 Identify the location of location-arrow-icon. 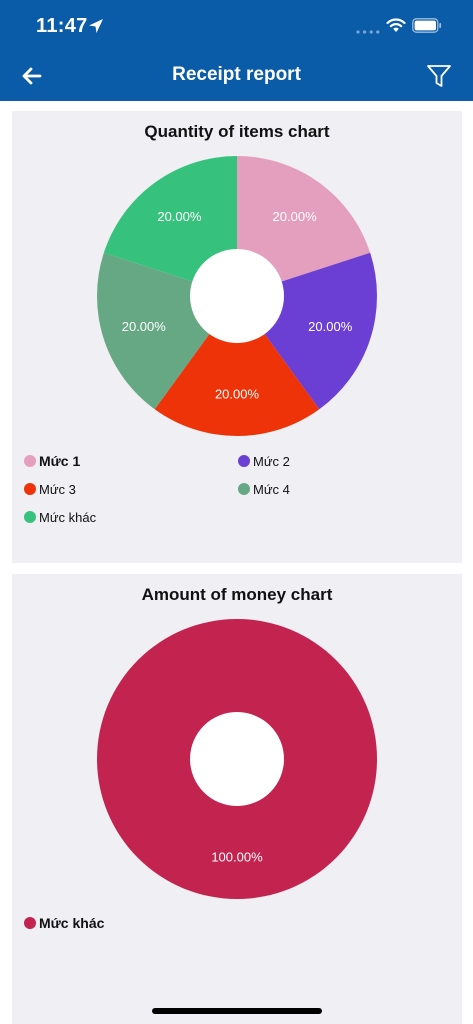
(96, 26).